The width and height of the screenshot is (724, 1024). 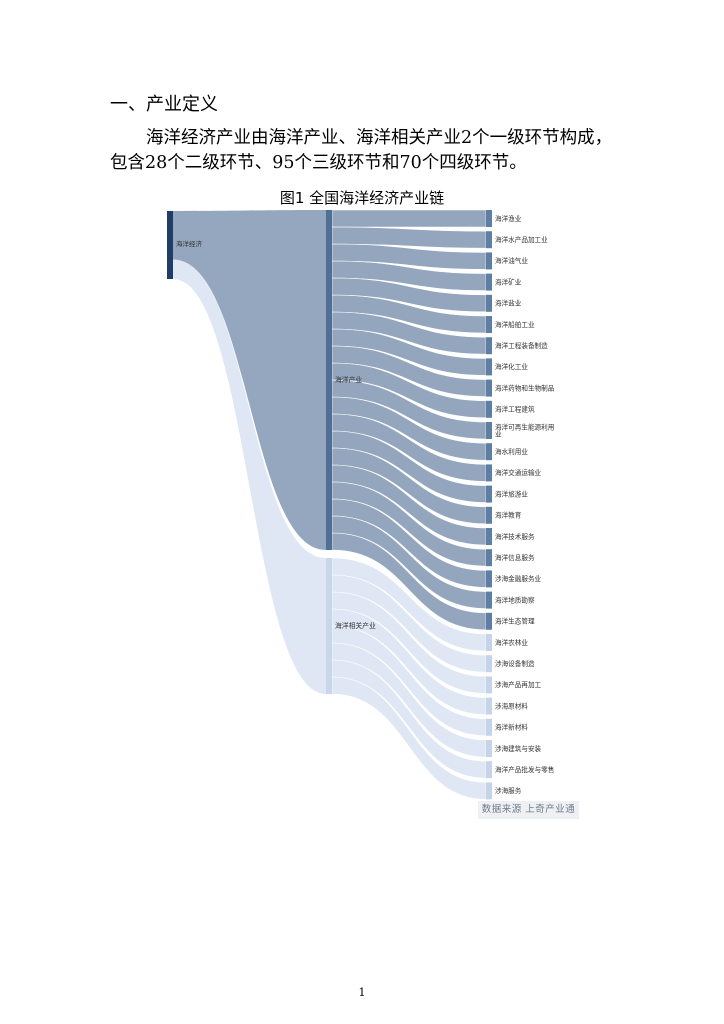 I want to click on root-node-bar, so click(x=170, y=245).